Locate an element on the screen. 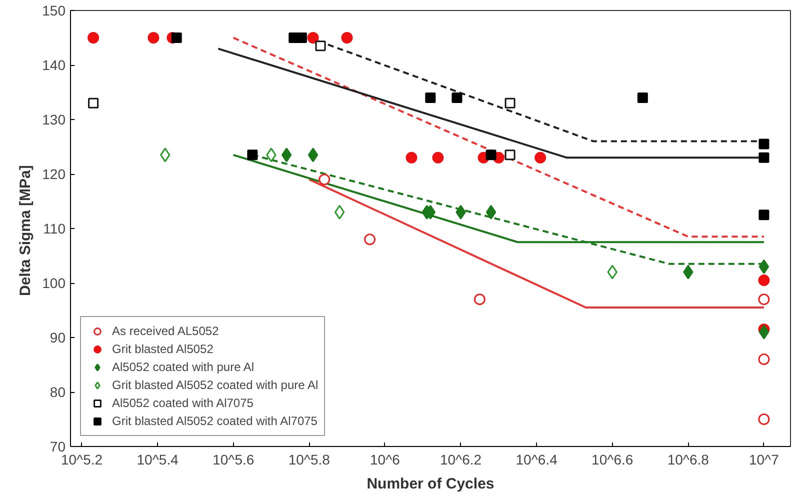  x-tick-label: 10^5.6 is located at coordinates (233, 460).